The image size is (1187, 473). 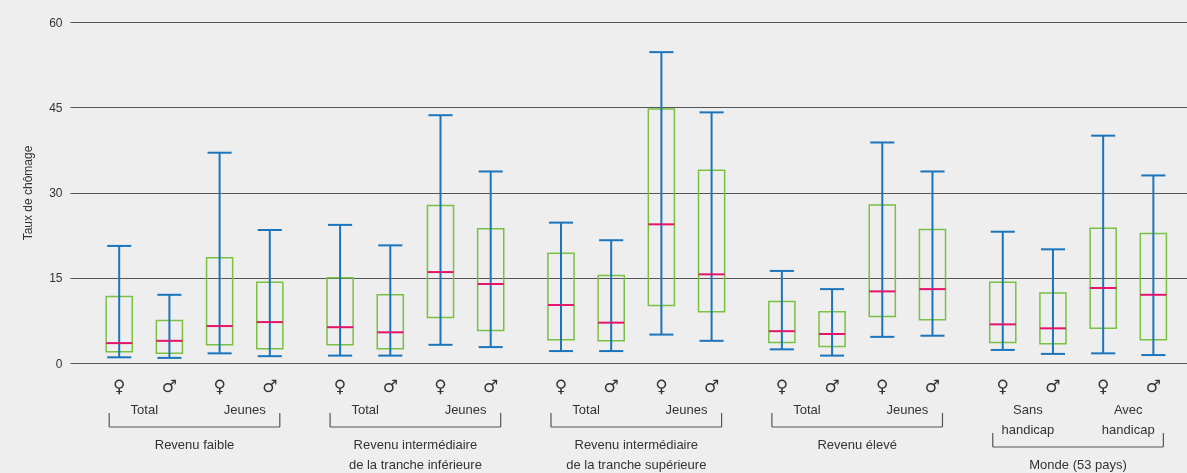 I want to click on text: Revenu faible, so click(x=194, y=444).